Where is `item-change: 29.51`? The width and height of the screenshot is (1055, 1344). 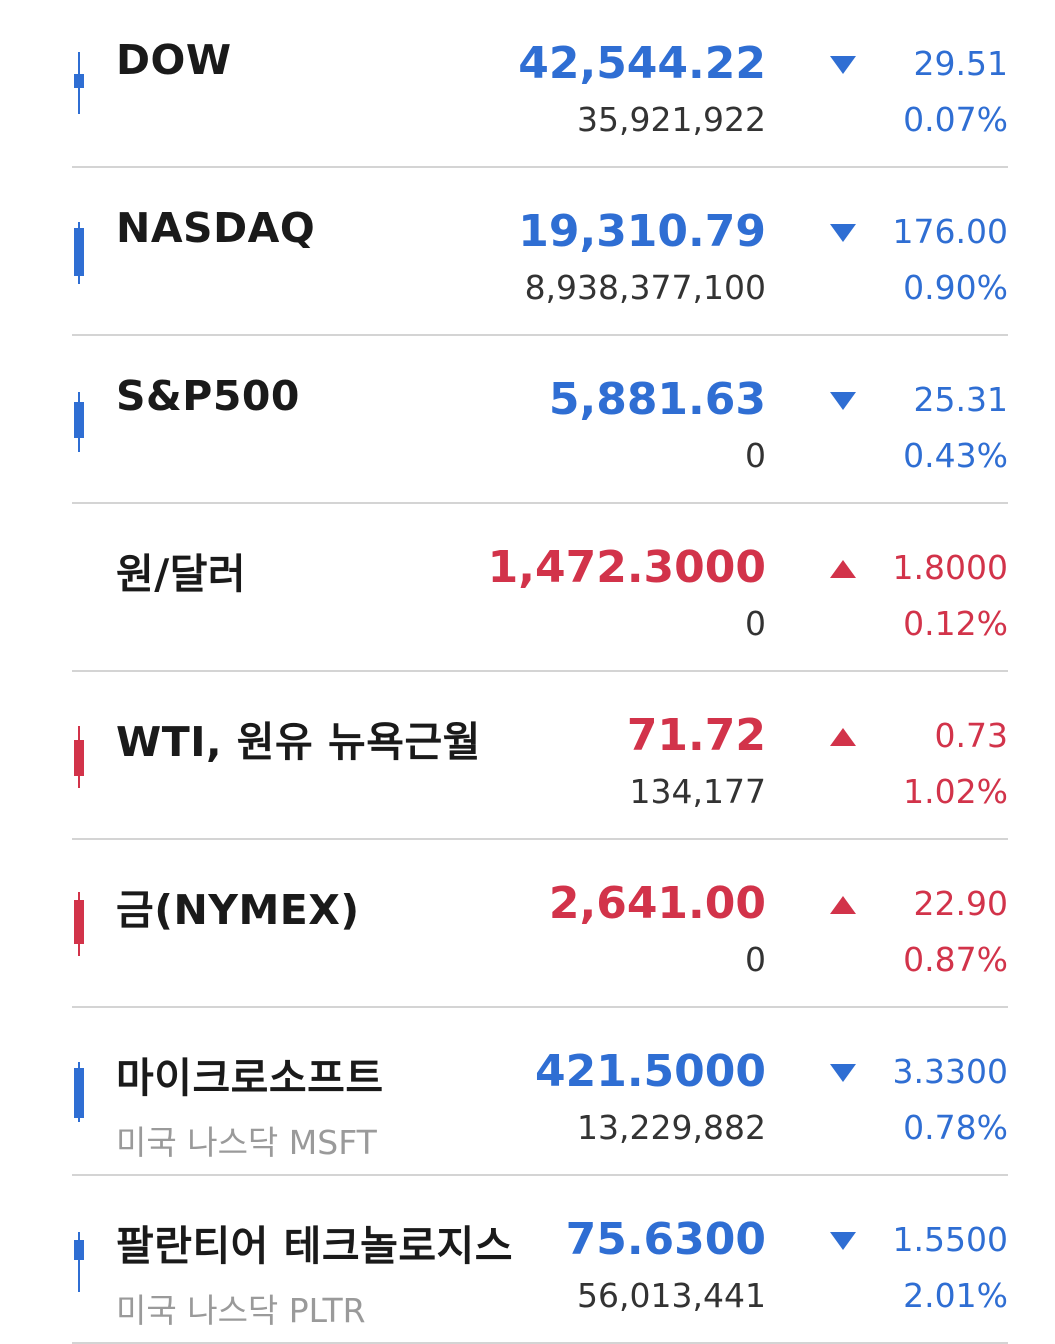 item-change: 29.51 is located at coordinates (960, 63).